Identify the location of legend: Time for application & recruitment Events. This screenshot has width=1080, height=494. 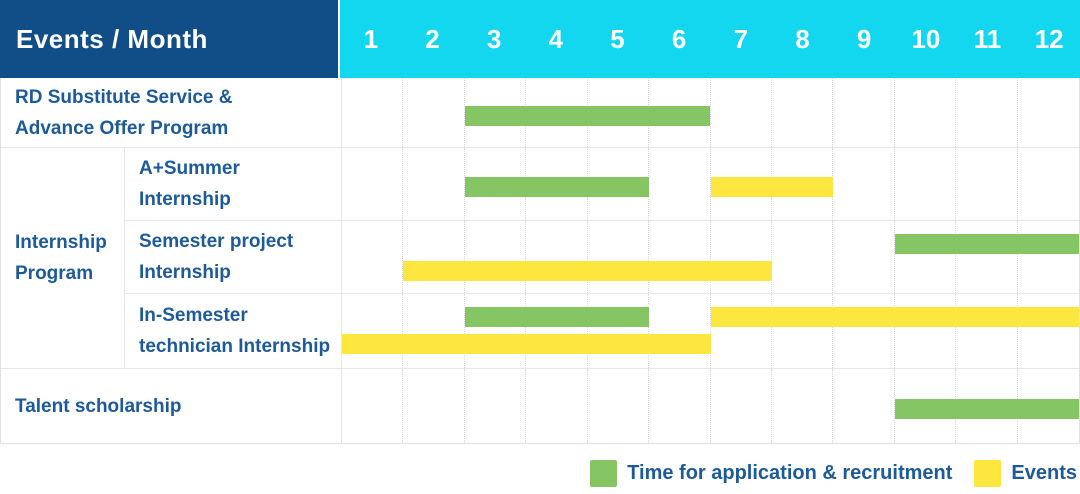
(833, 473).